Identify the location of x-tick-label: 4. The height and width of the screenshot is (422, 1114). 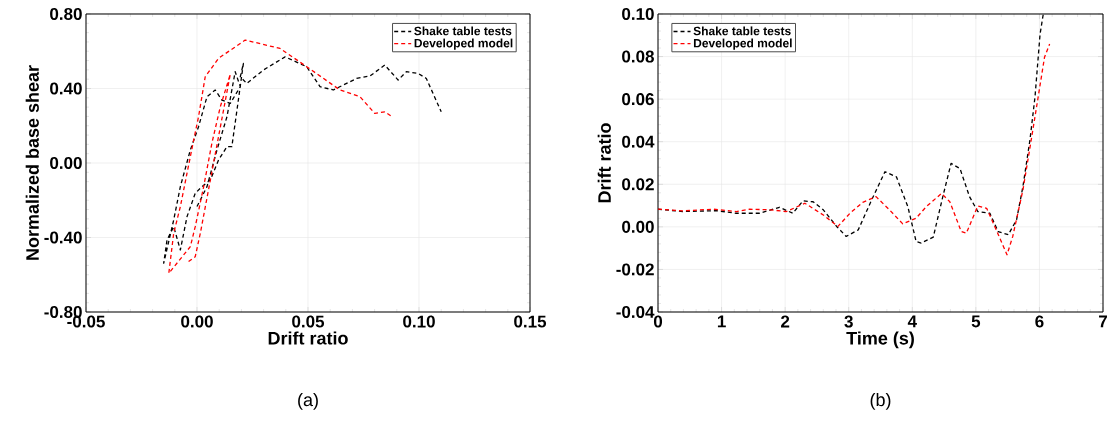
(912, 321).